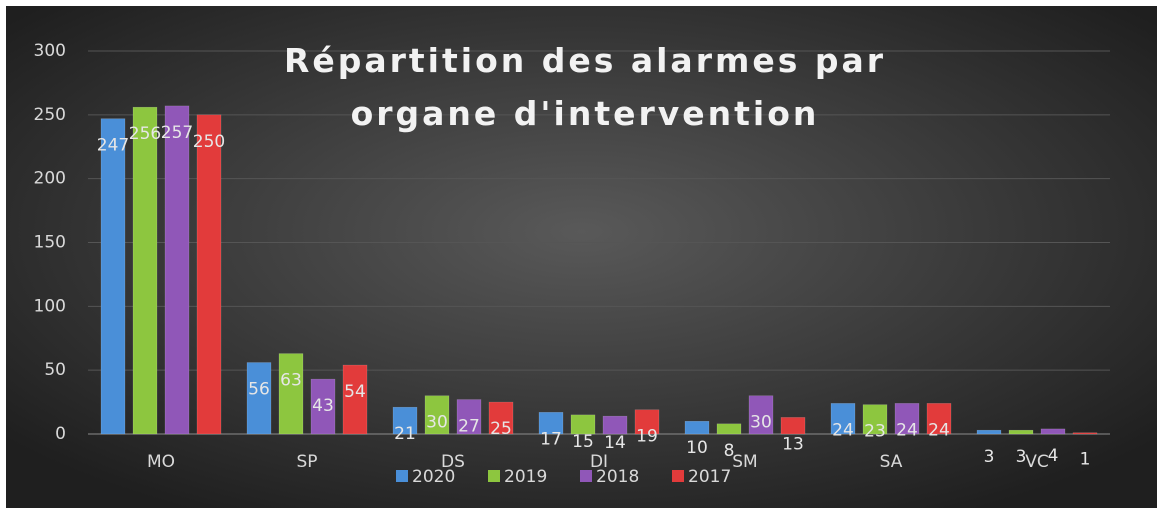 The height and width of the screenshot is (513, 1163). I want to click on legend-label: 2020, so click(433, 477).